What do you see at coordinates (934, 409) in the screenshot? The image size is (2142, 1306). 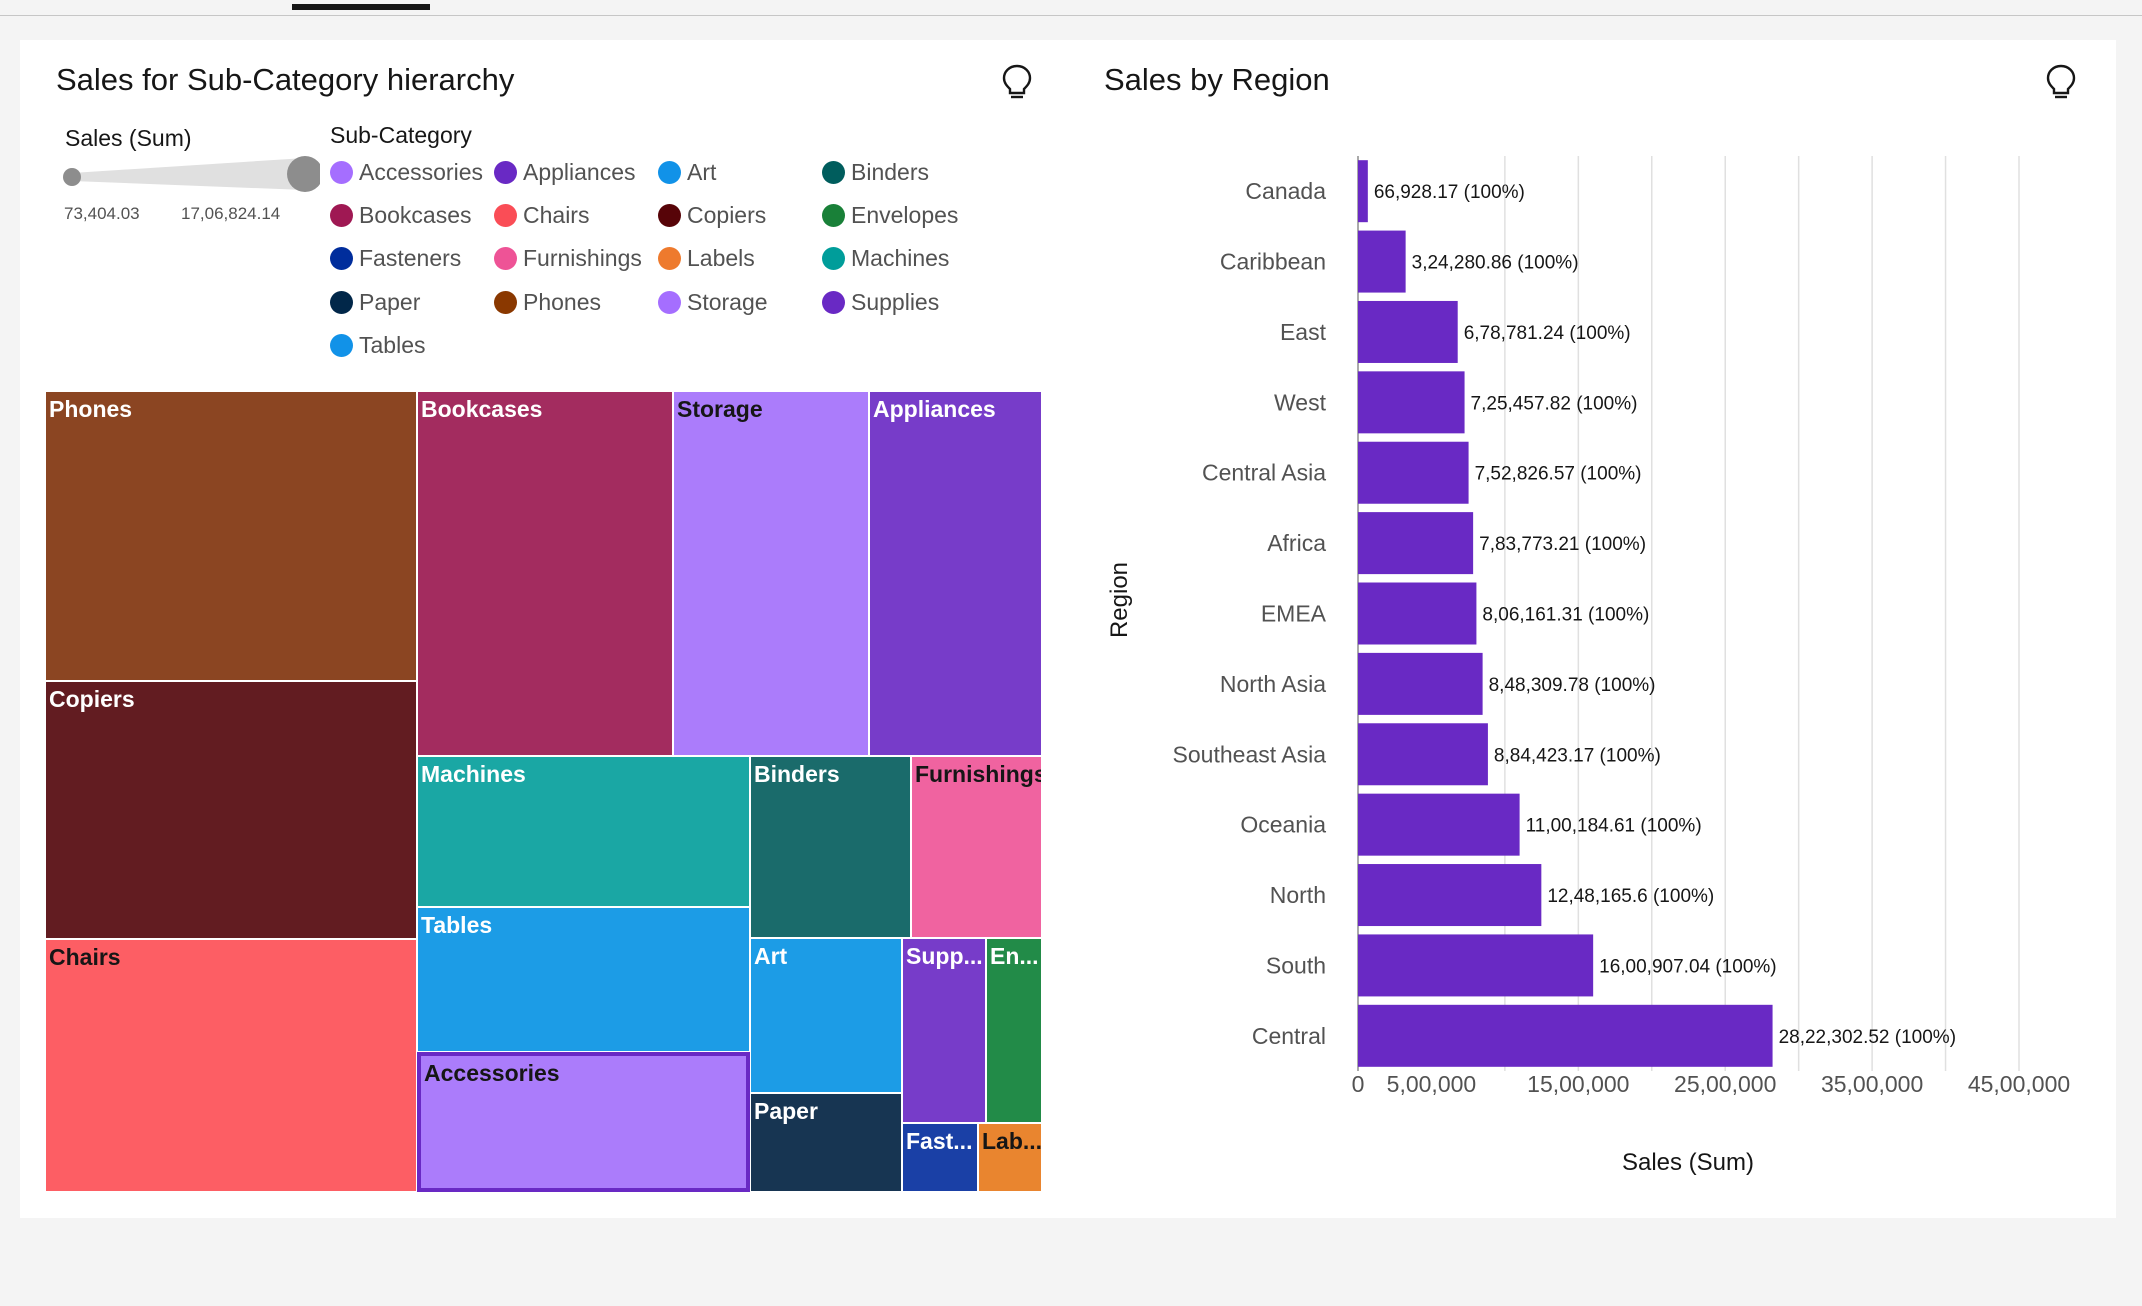 I see `treemap-tile-label: Appliances` at bounding box center [934, 409].